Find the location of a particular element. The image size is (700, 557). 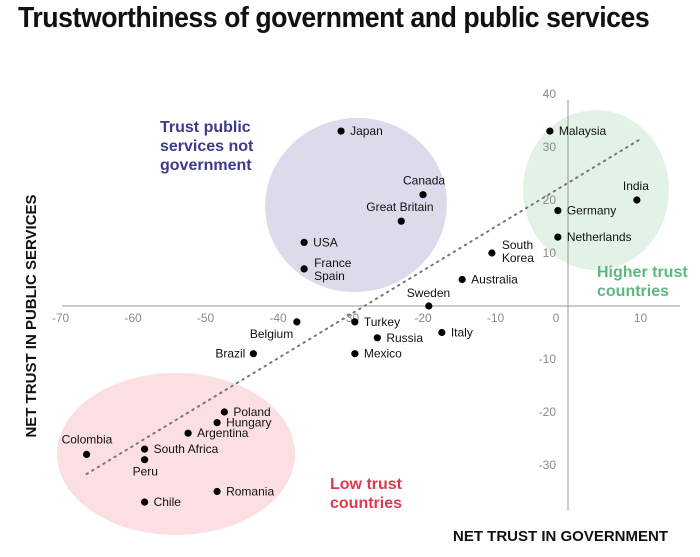

y-tick-label: 30 is located at coordinates (550, 147).